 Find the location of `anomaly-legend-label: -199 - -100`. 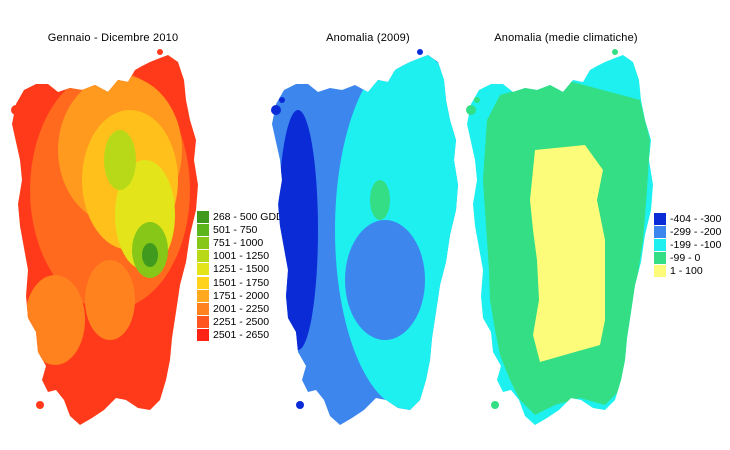

anomaly-legend-label: -199 - -100 is located at coordinates (696, 244).